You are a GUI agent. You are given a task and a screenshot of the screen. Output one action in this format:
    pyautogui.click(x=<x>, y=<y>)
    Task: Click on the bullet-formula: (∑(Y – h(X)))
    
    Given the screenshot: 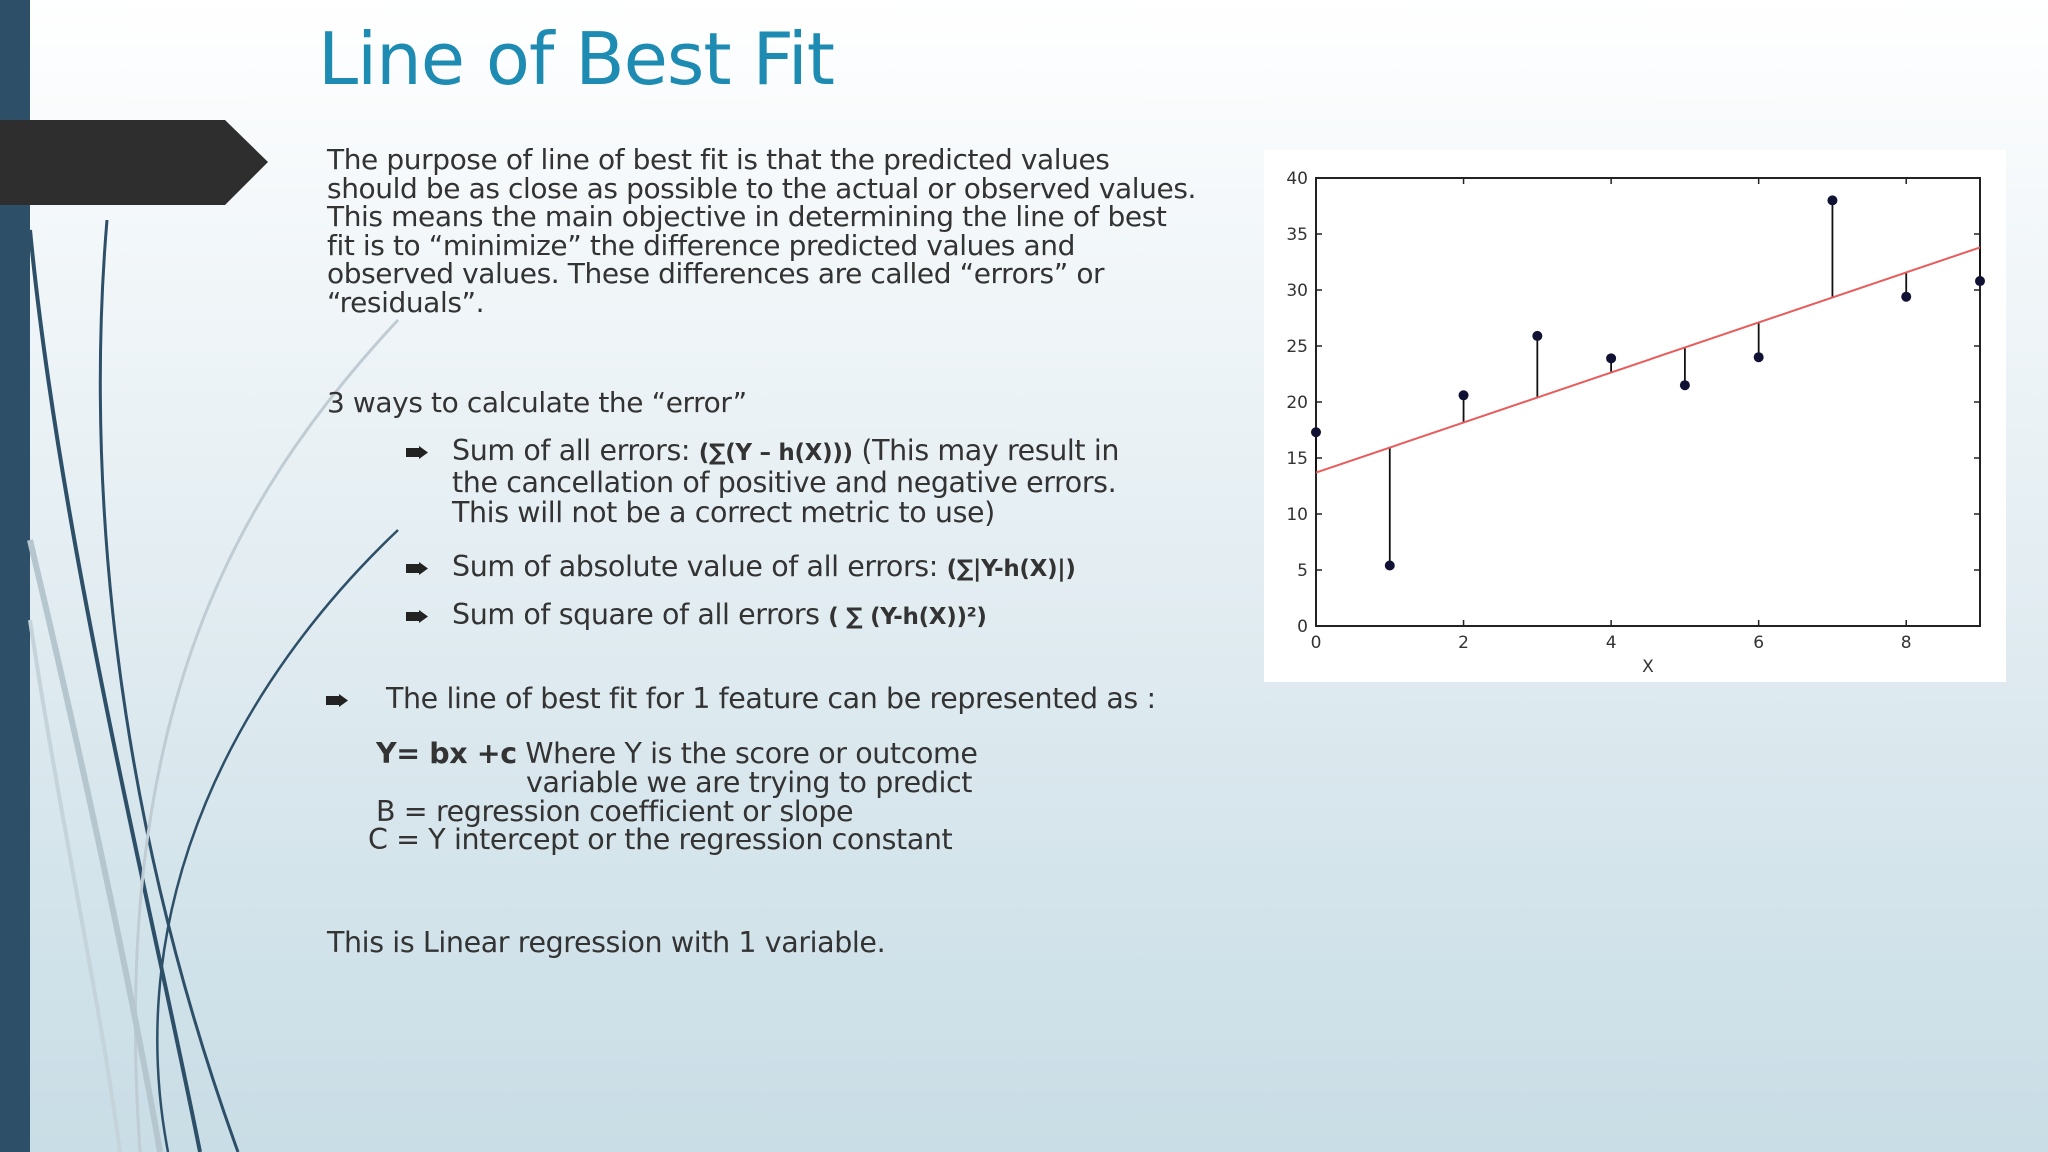 What is the action you would take?
    pyautogui.click(x=775, y=453)
    